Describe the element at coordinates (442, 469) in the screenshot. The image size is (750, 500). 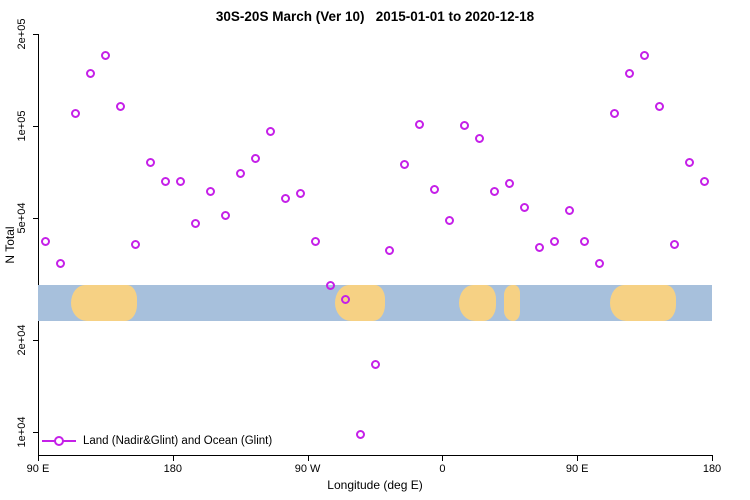
I see `x-axis-tick-label: 0` at that location.